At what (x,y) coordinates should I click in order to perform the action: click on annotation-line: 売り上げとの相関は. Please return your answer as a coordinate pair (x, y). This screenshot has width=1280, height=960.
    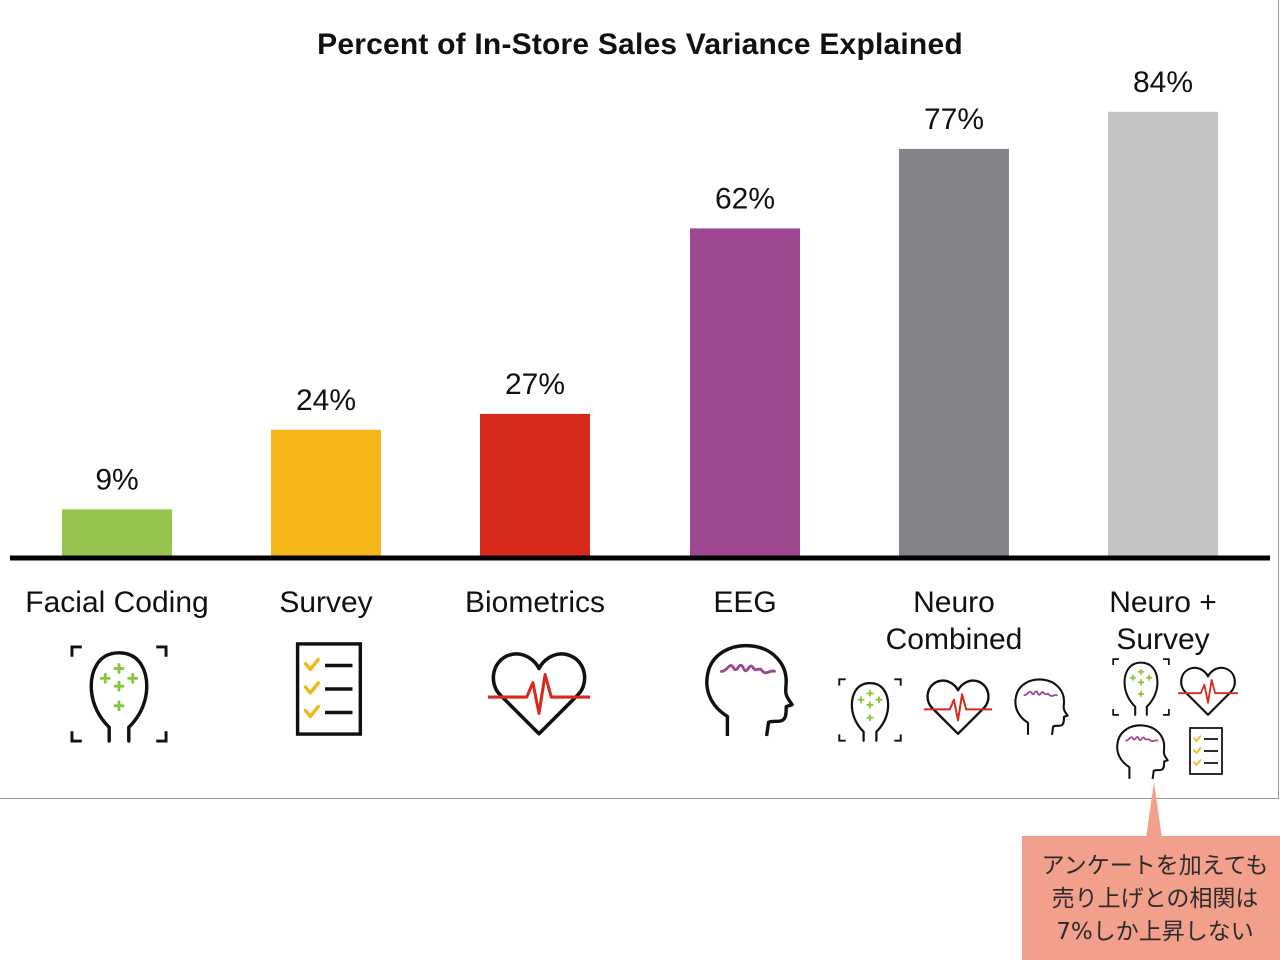
    Looking at the image, I should click on (1155, 899).